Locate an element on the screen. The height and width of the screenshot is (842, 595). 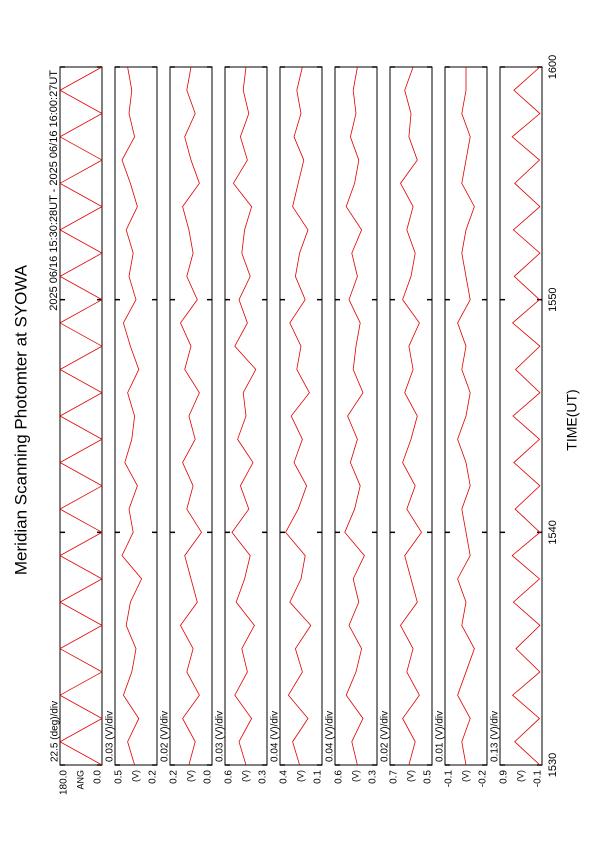
panel-scale: 22.5 (deg)/div is located at coordinates (55, 731).